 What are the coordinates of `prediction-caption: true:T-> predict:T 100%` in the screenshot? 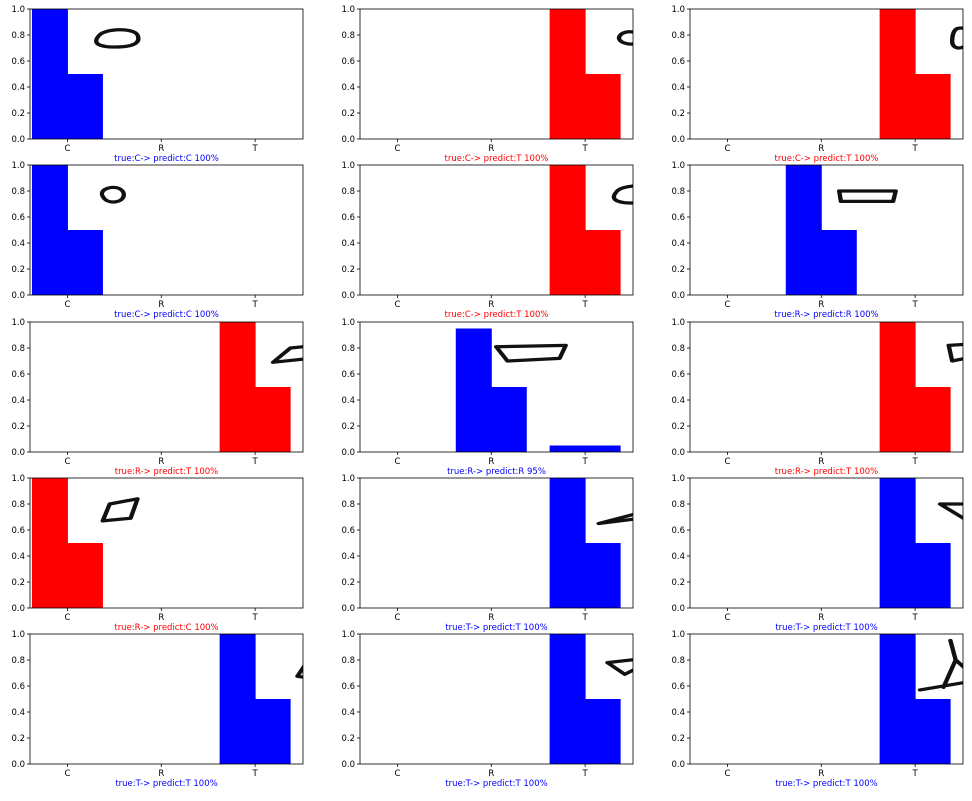 It's located at (496, 784).